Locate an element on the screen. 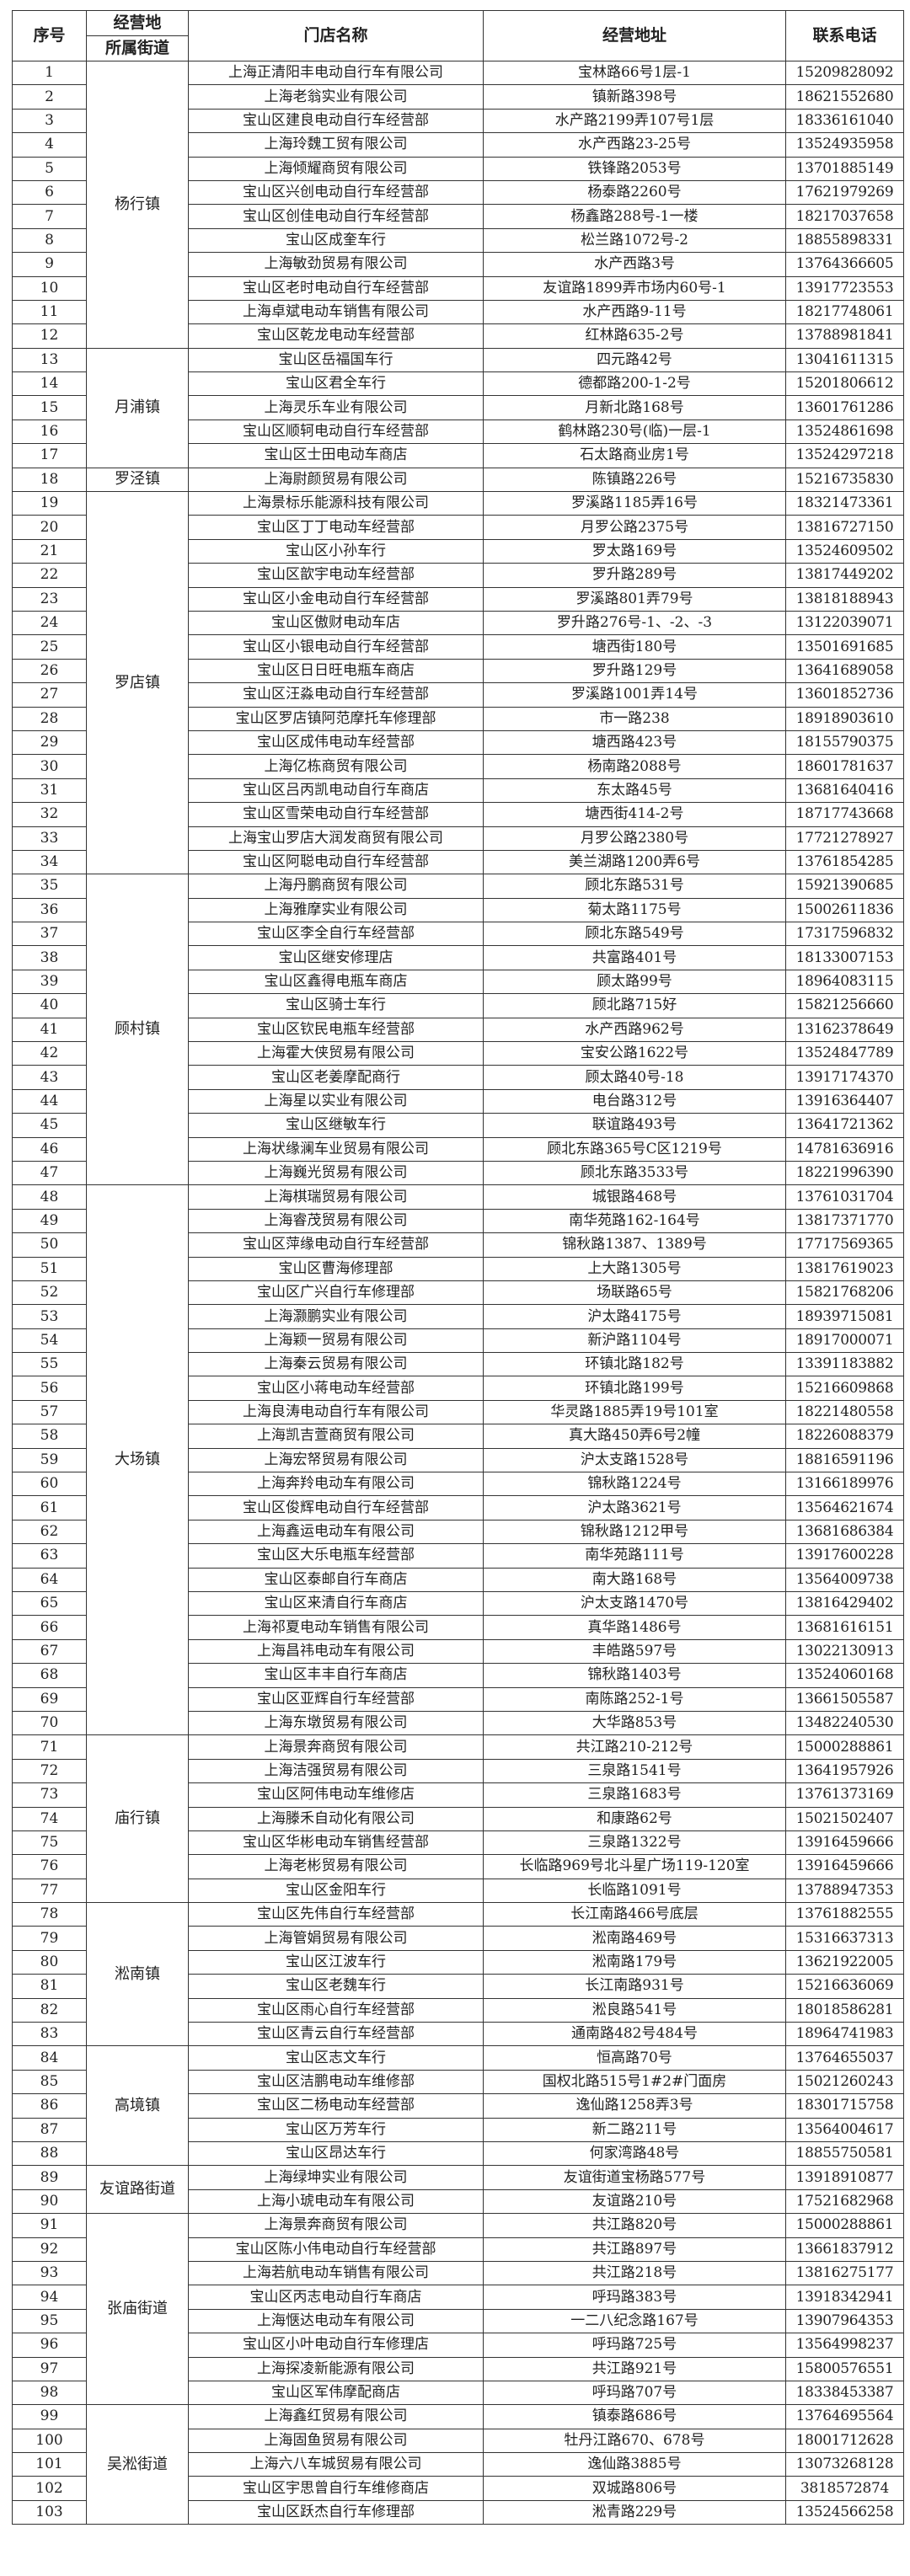  store-name: 宝山区成奎车行 is located at coordinates (336, 240).